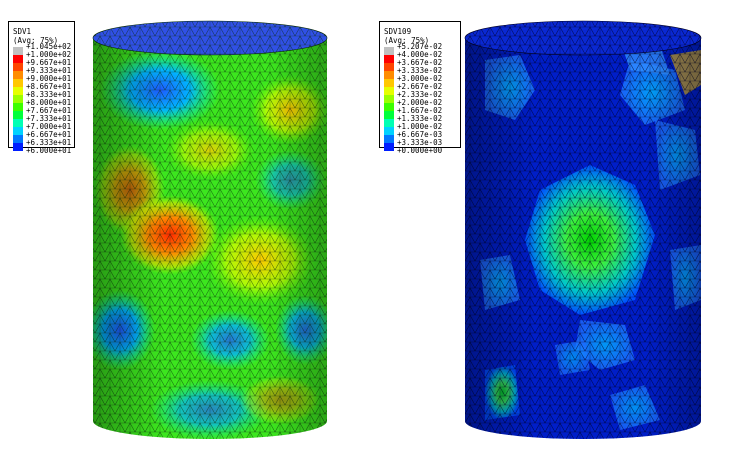 The width and height of the screenshot is (730, 459). Describe the element at coordinates (420, 118) in the screenshot. I see `legend-value: +1.333e-02` at that location.